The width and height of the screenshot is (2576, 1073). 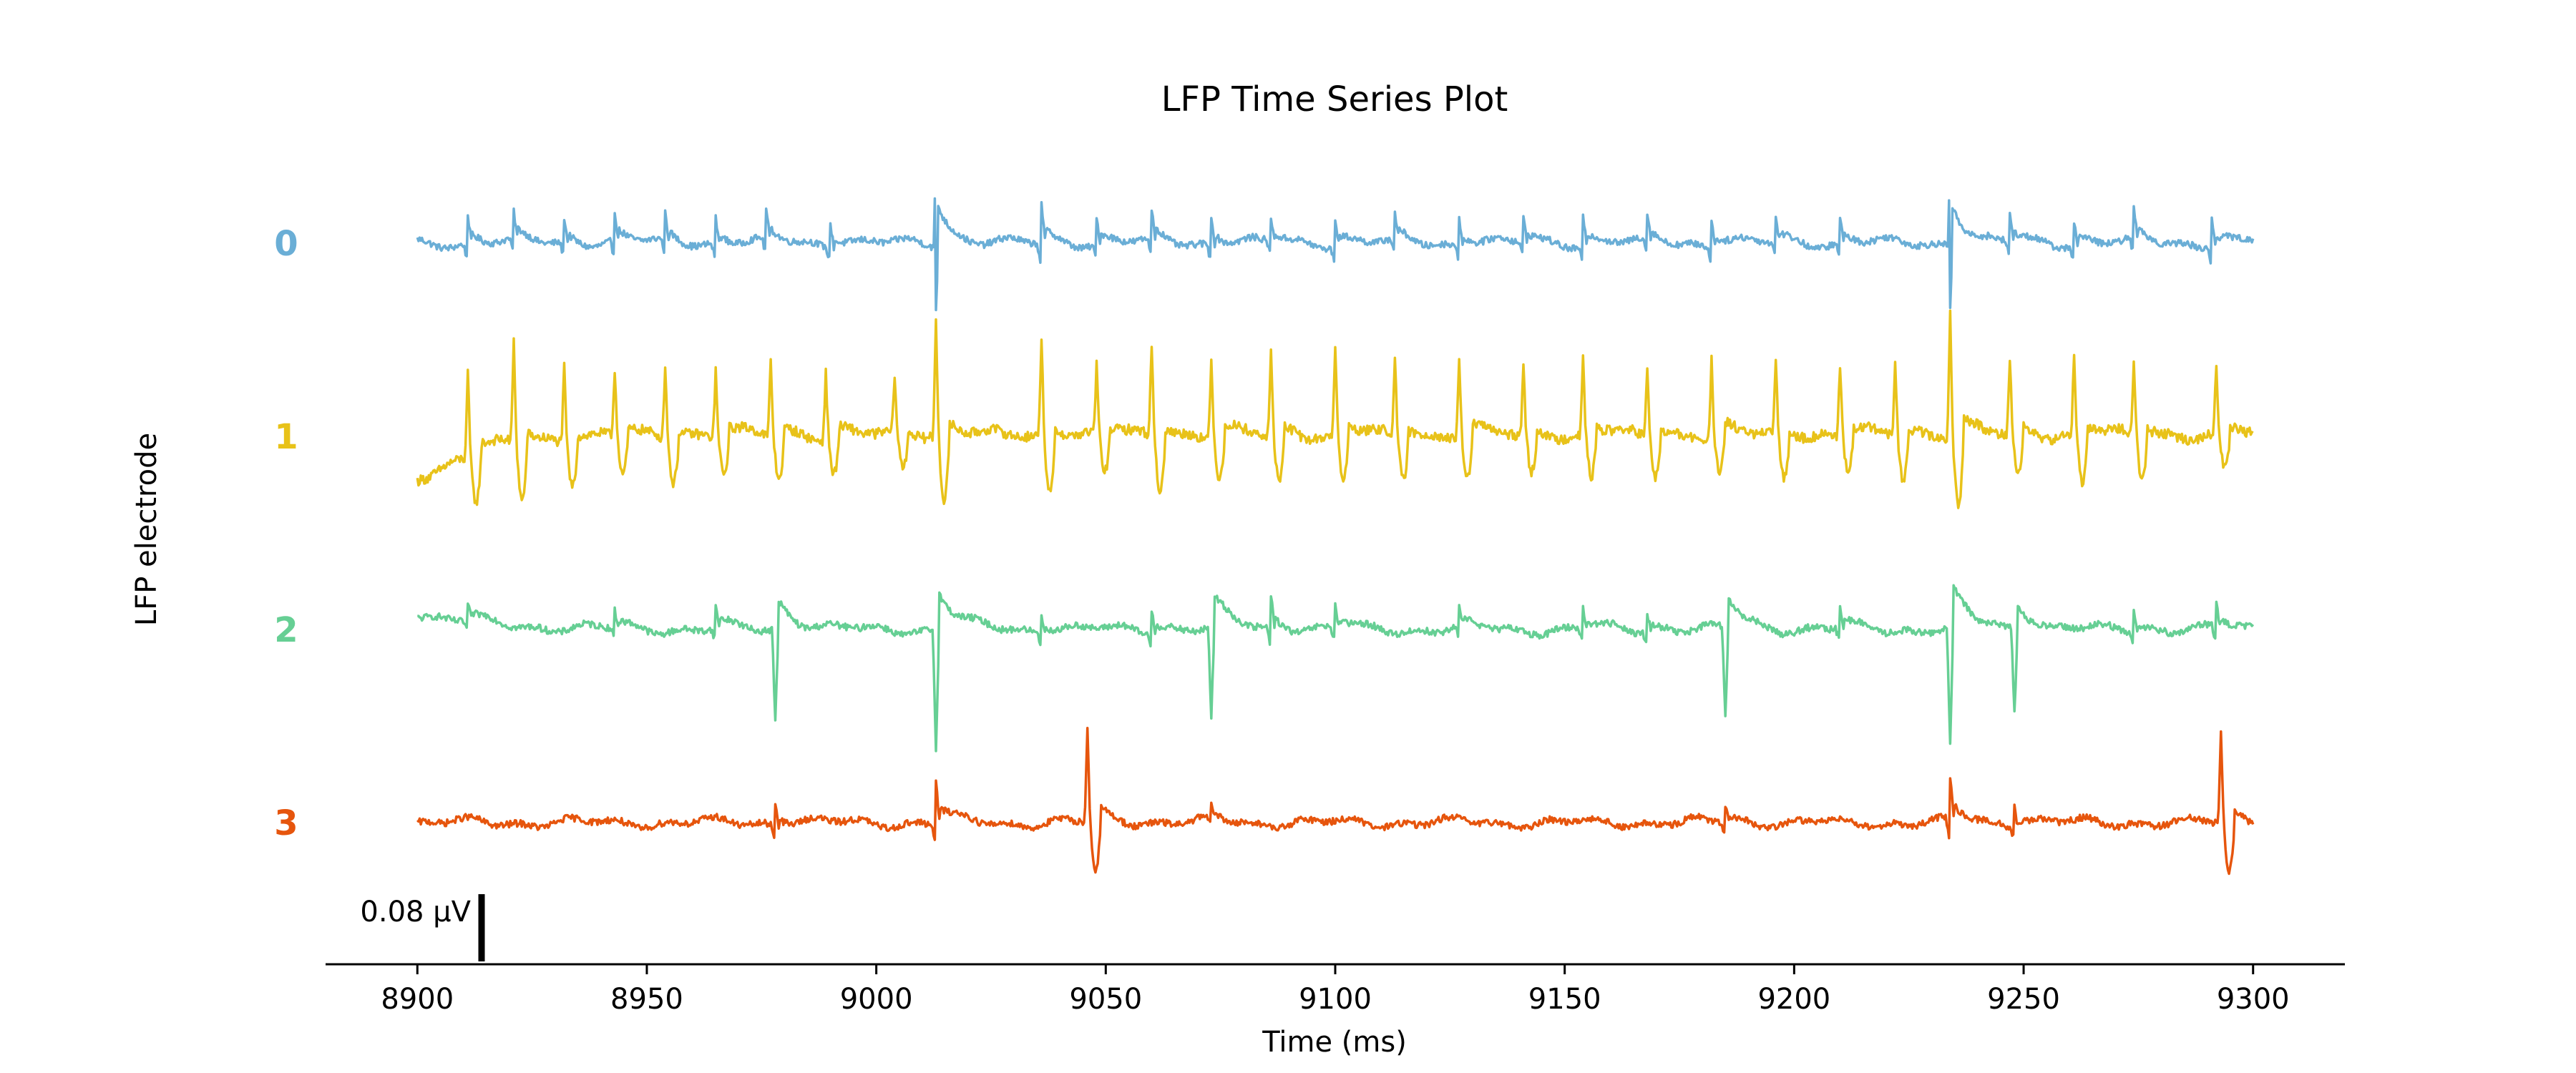 I want to click on x-tick-label: 8950, so click(x=646, y=1000).